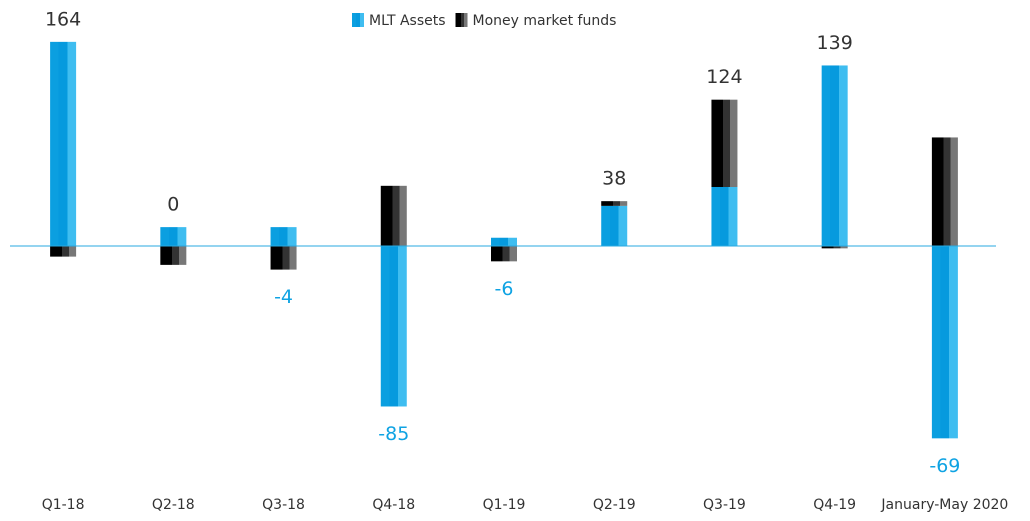 This screenshot has height=521, width=1030. Describe the element at coordinates (834, 505) in the screenshot. I see `x-tick-label: Q4-19` at that location.